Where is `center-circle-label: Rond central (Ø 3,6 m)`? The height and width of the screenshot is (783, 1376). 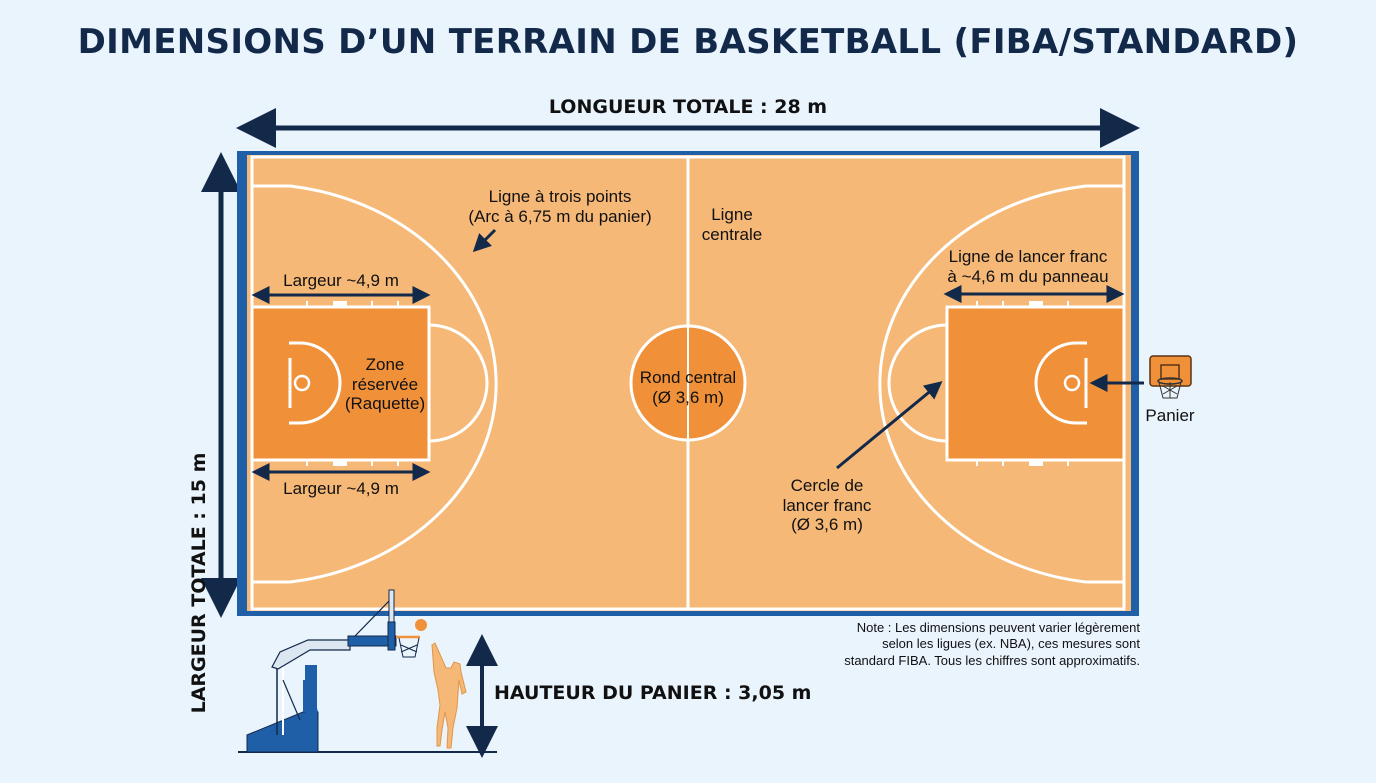
center-circle-label: Rond central (Ø 3,6 m) is located at coordinates (688, 387).